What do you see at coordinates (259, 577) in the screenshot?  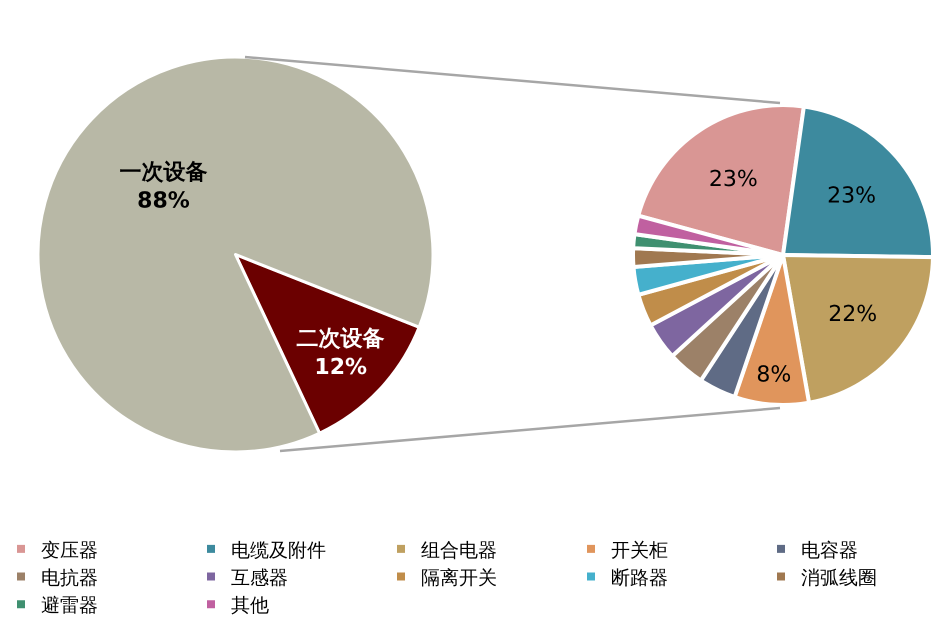 I see `legend-label: 互感器` at bounding box center [259, 577].